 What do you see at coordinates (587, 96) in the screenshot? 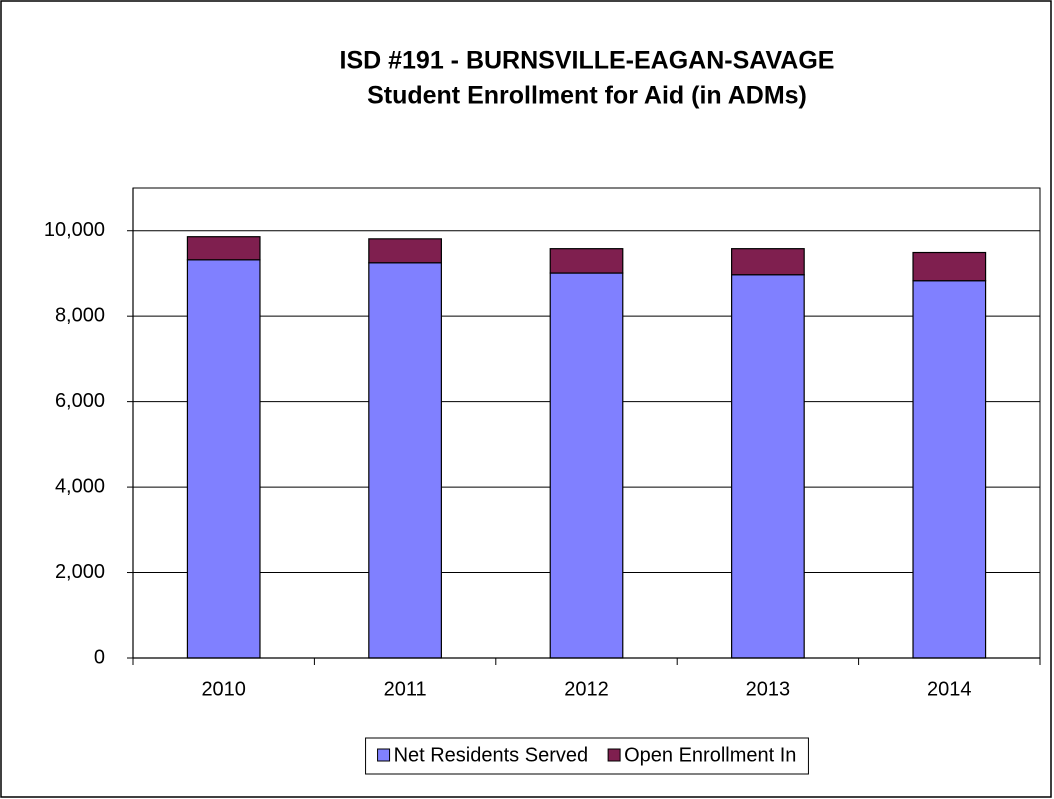
I see `chart-subtitle: Student Enrollment for Aid (in ADMs)` at bounding box center [587, 96].